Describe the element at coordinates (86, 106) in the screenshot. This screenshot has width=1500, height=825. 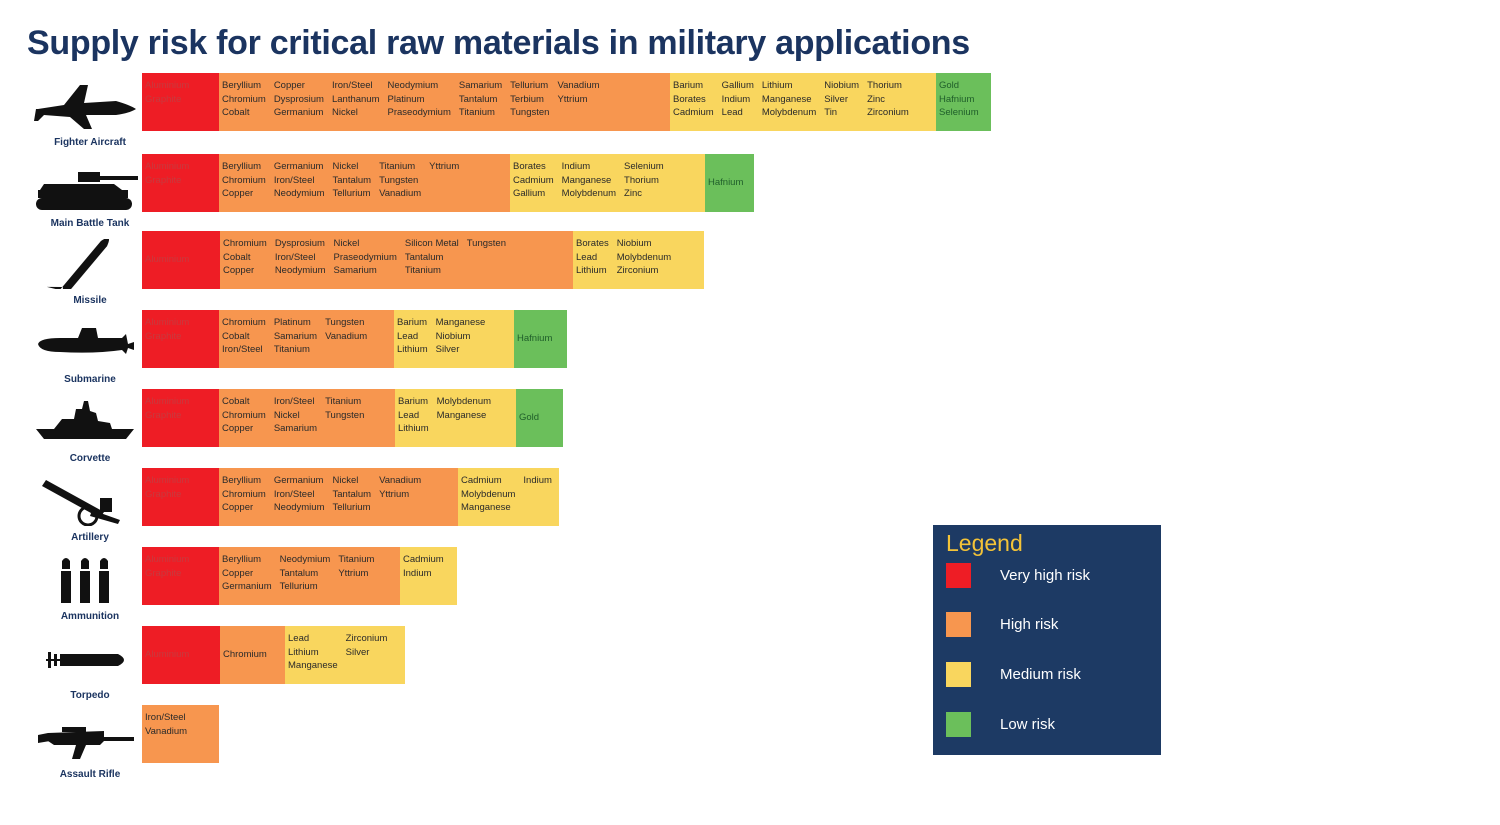
I see `fighter-aircraft-icon` at that location.